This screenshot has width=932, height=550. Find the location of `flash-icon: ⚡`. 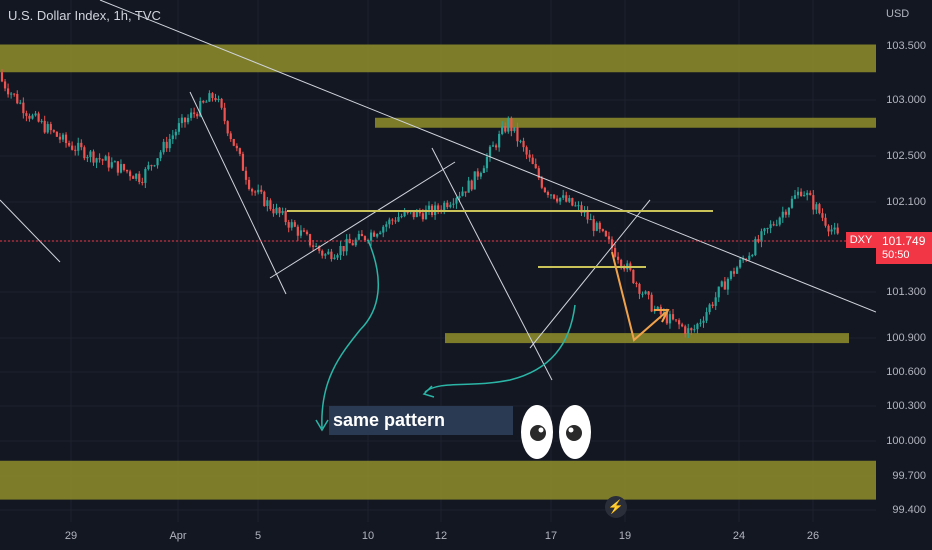

flash-icon: ⚡ is located at coordinates (616, 507).